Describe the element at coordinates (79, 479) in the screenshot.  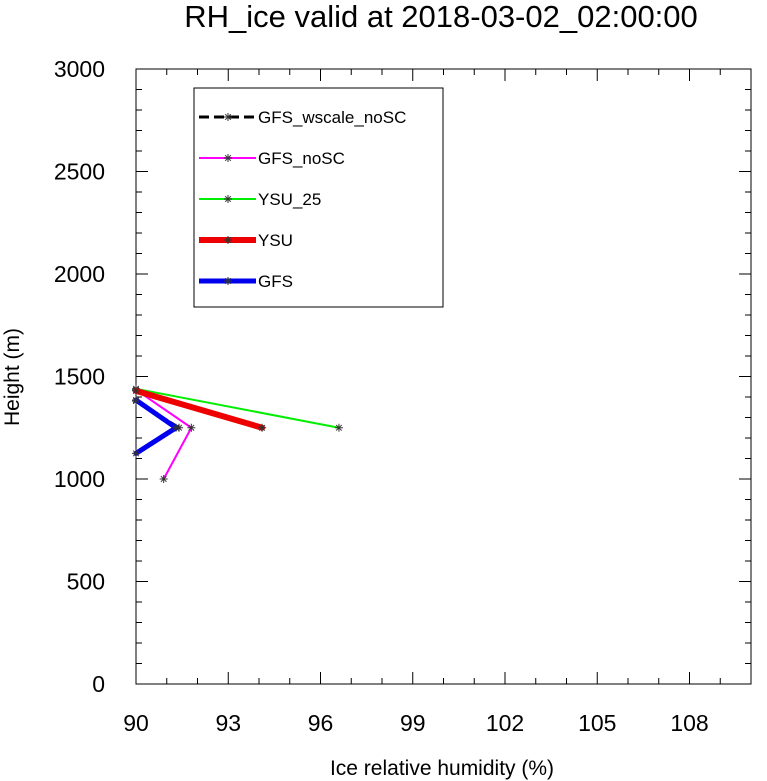
I see `y-tick-label: 1000` at that location.